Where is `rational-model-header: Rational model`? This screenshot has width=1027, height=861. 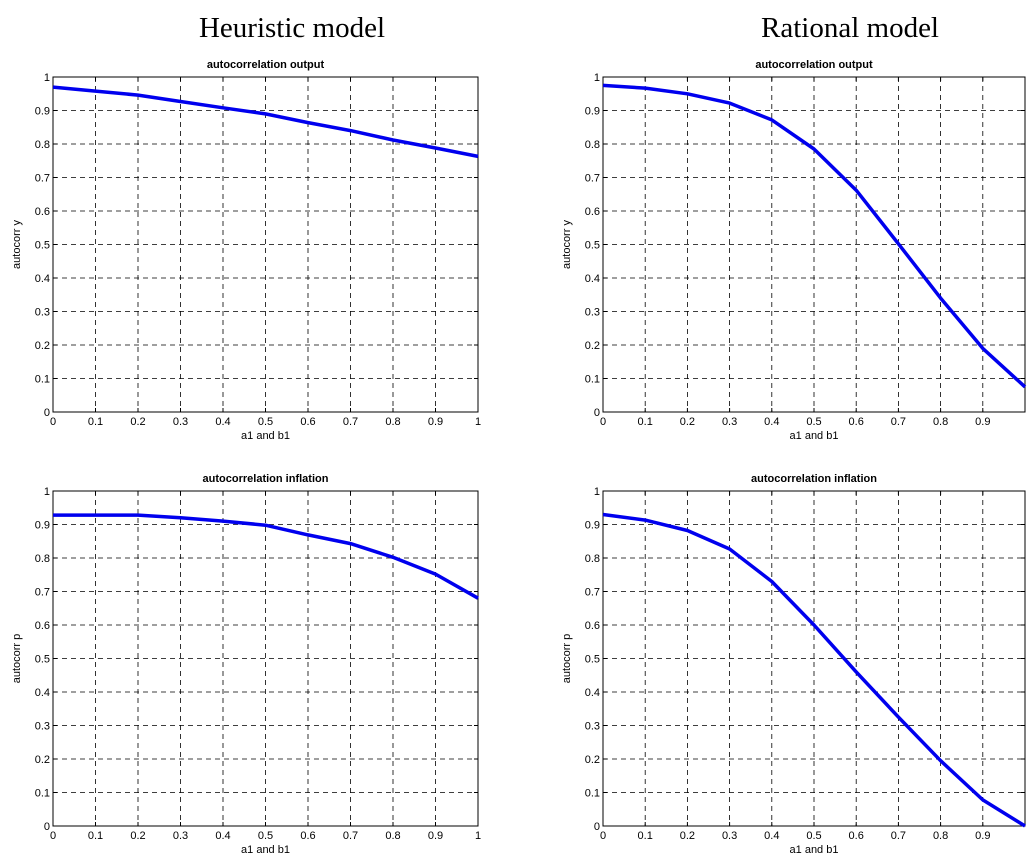
rational-model-header: Rational model is located at coordinates (850, 28).